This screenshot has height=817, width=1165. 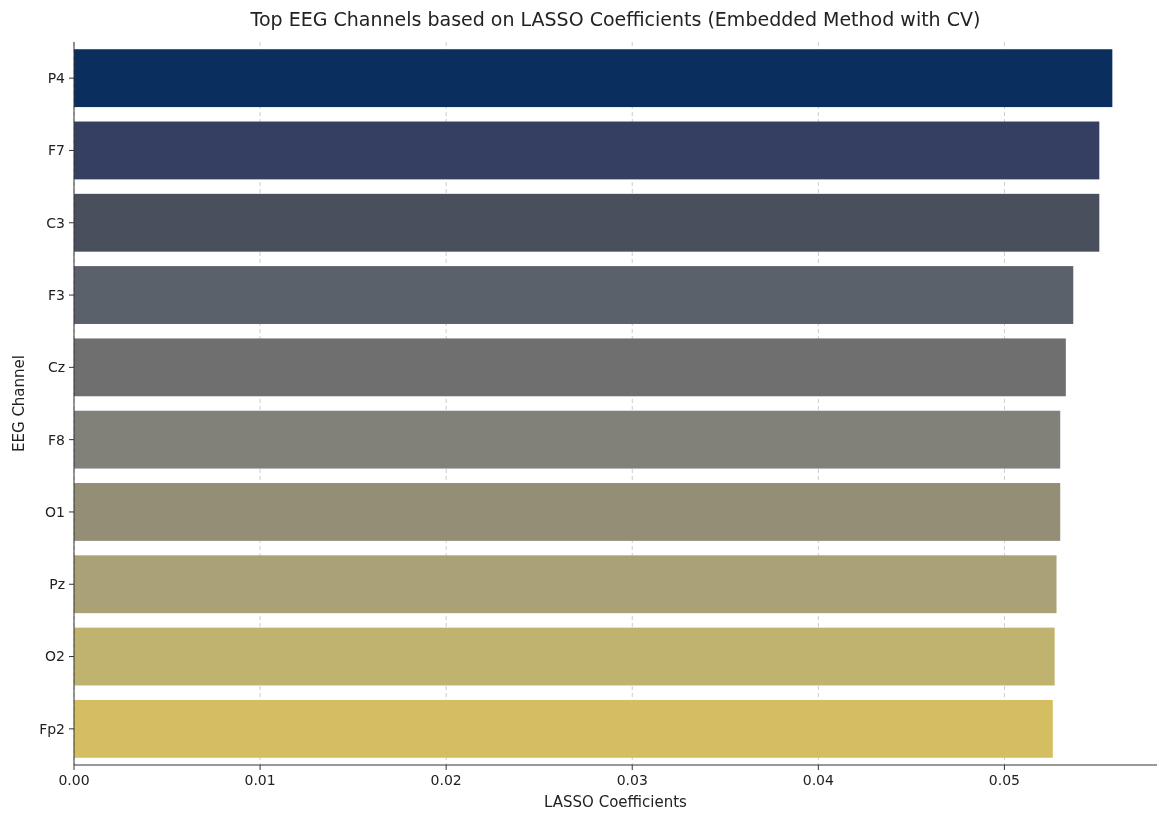 What do you see at coordinates (57, 584) in the screenshot?
I see `y-tick-label: Pz` at bounding box center [57, 584].